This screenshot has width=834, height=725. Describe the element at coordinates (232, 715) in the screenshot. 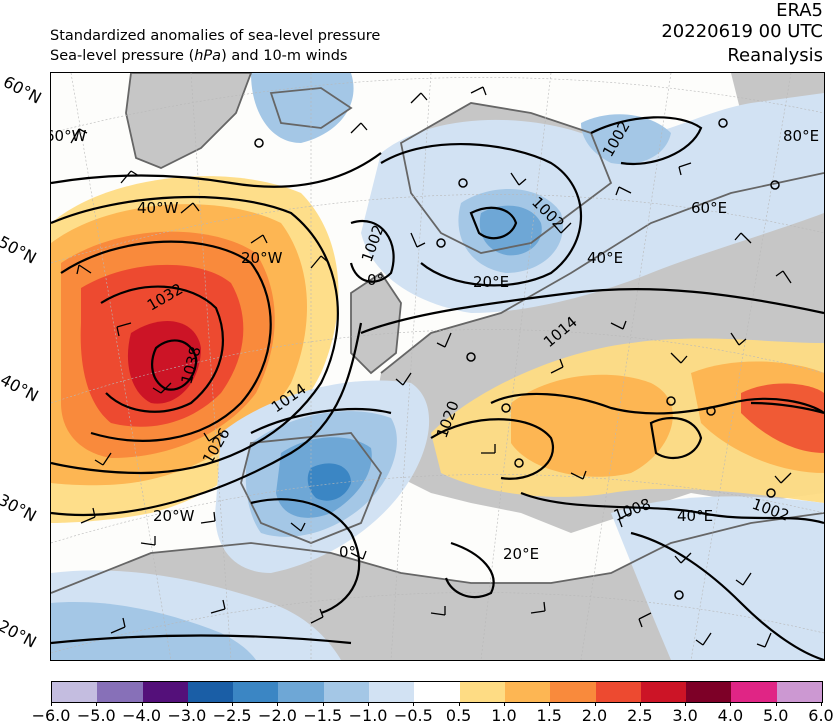

I see `colorbar-tick-label: −2.5` at that location.